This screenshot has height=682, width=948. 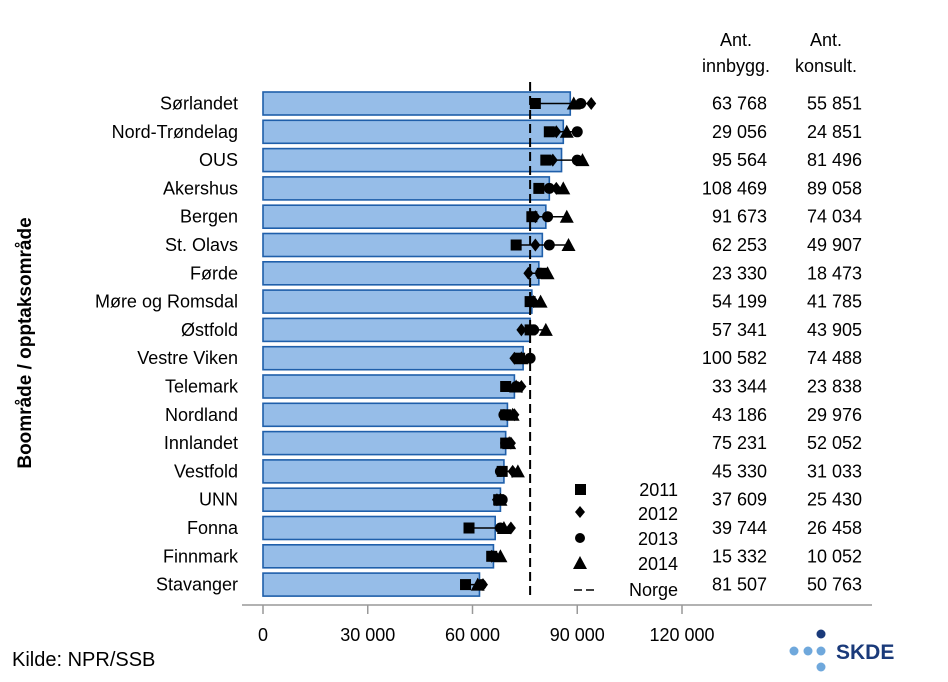 What do you see at coordinates (549, 132) in the screenshot?
I see `marker-2011-nord-trondelag` at bounding box center [549, 132].